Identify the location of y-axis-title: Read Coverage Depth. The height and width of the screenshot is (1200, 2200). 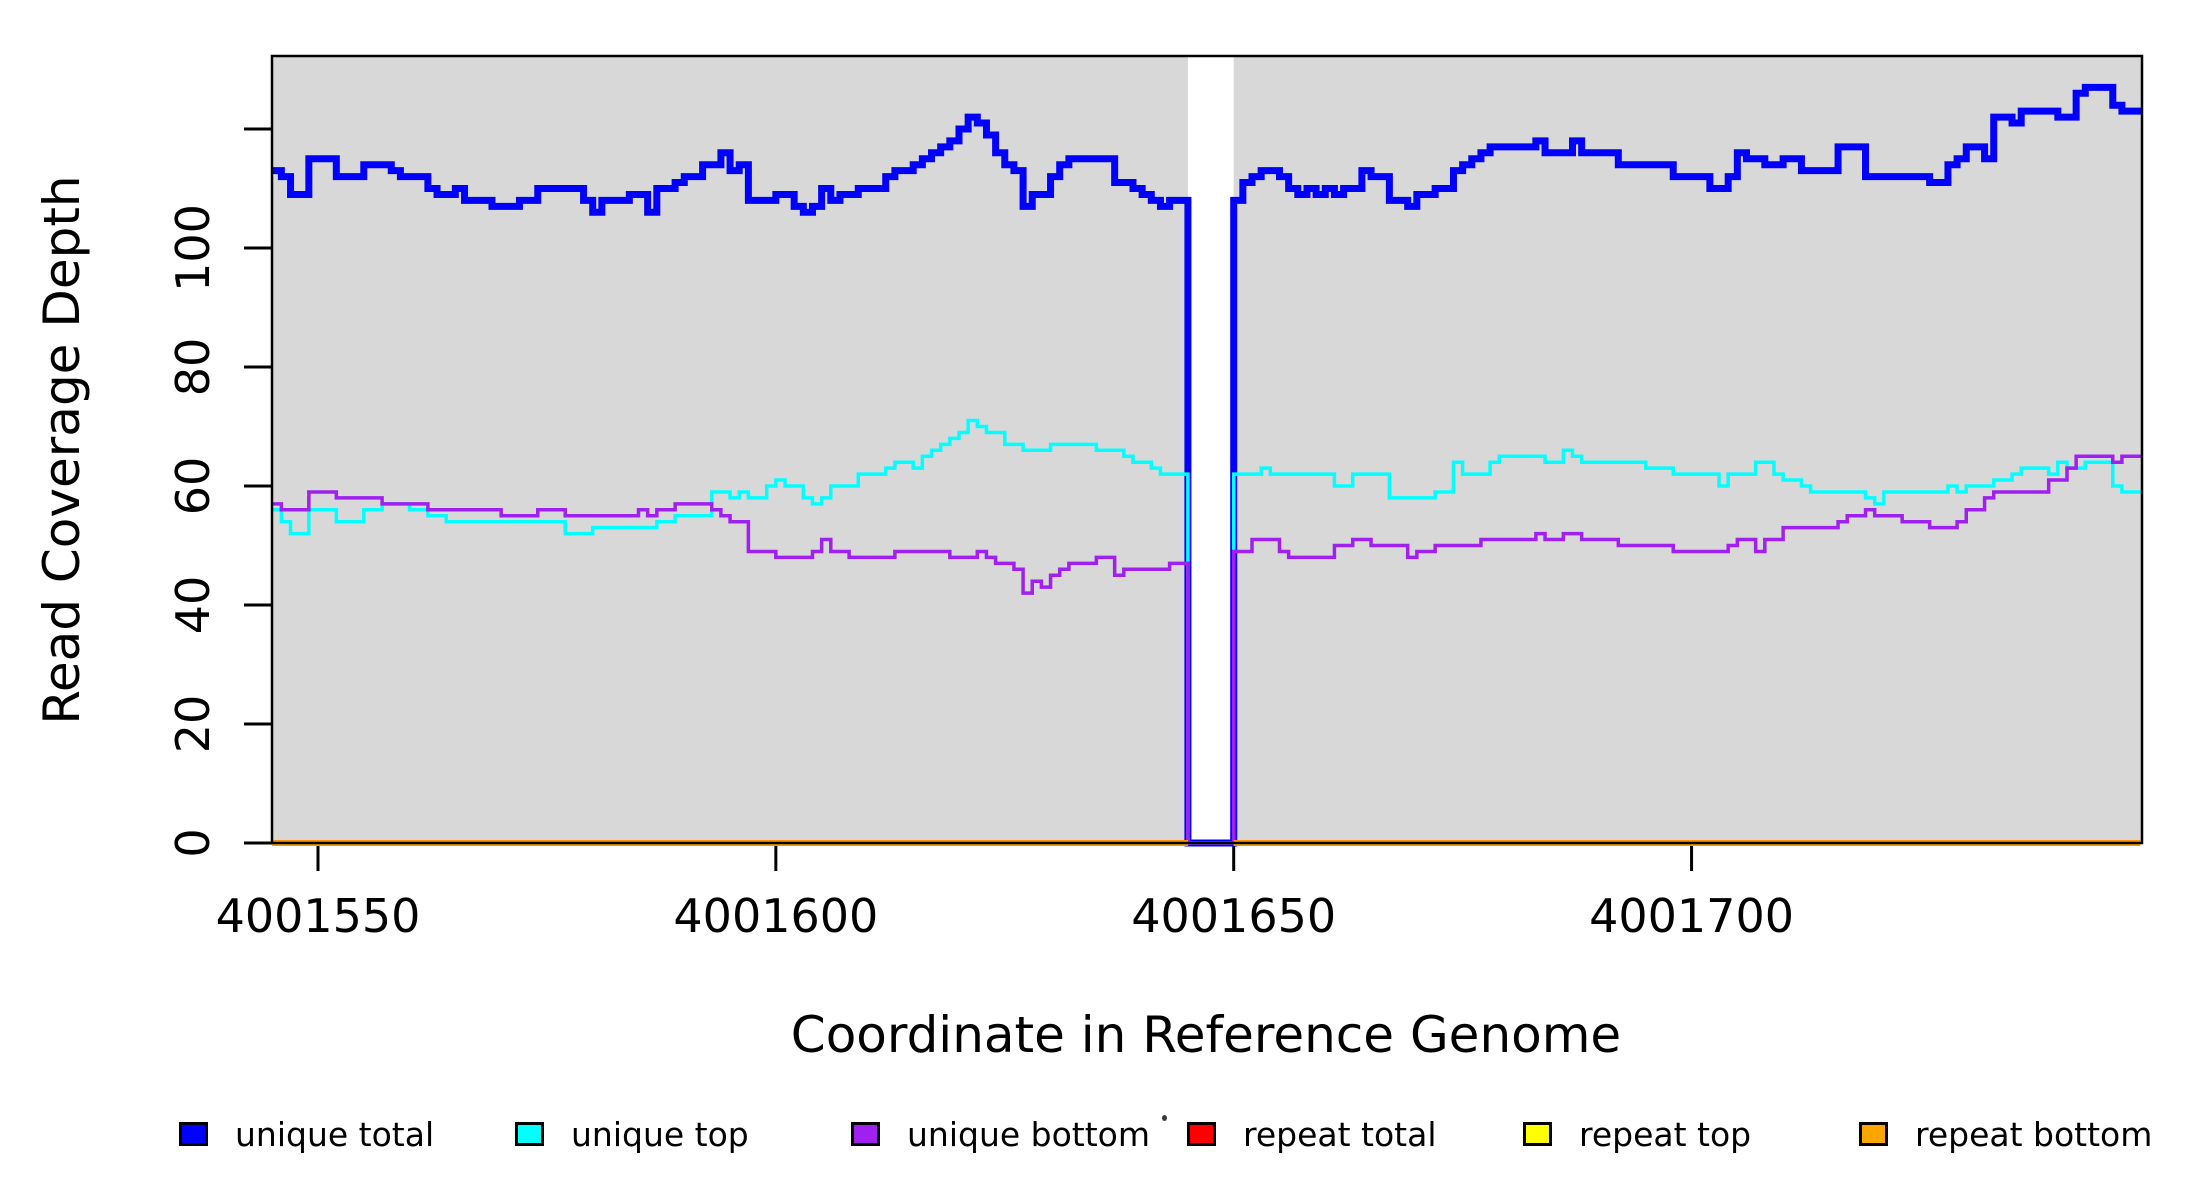
(62, 450).